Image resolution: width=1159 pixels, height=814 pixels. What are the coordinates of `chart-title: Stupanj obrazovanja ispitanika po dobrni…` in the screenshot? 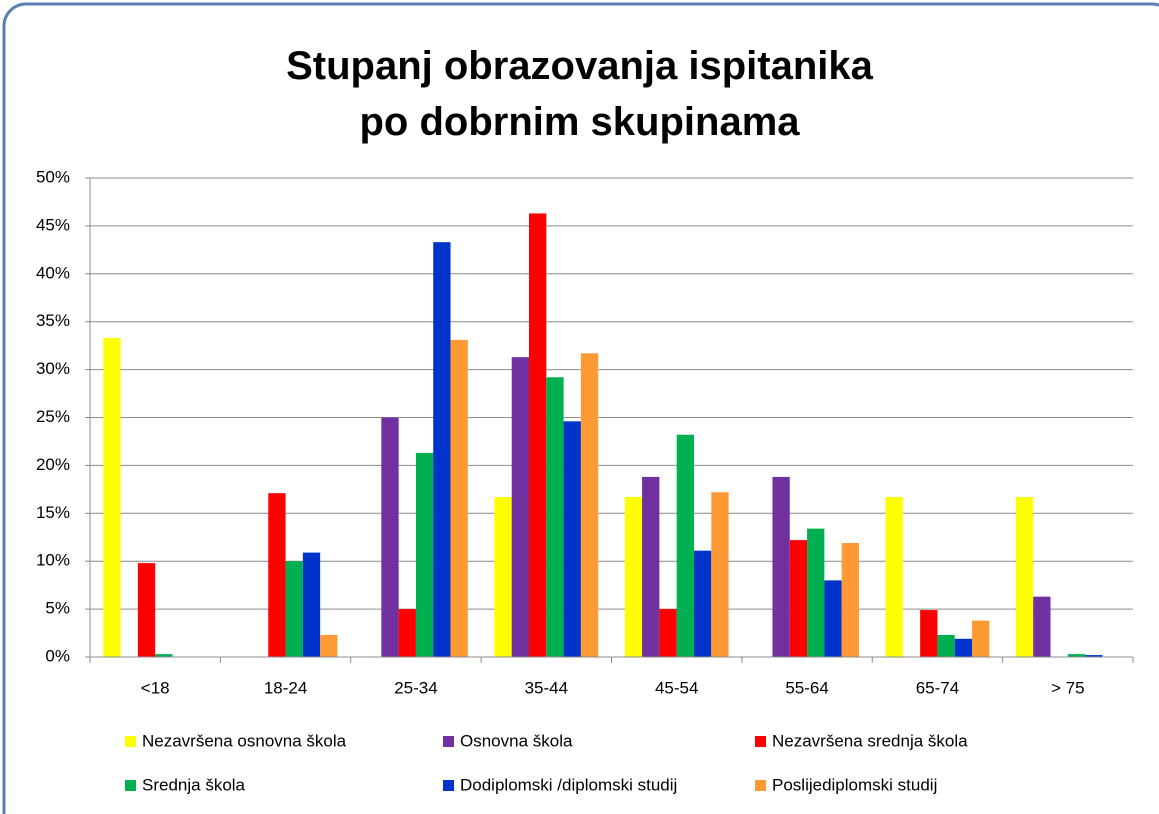 It's located at (579, 94).